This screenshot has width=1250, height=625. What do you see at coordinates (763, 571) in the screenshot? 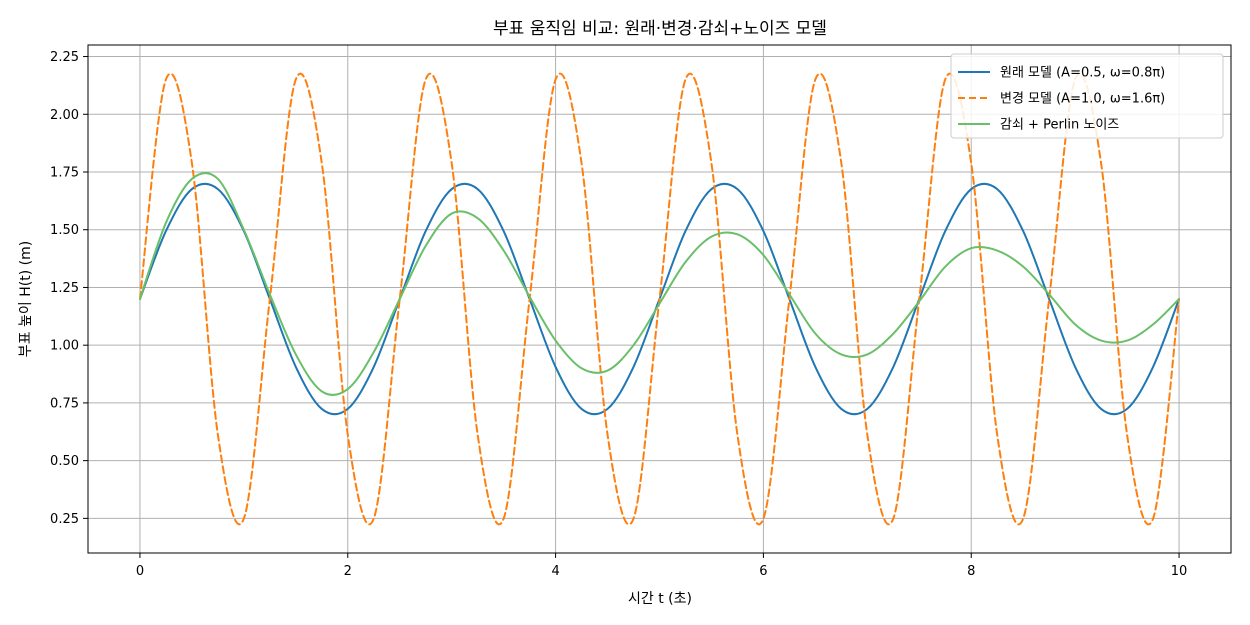
I see `x-tick-label: 6` at bounding box center [763, 571].